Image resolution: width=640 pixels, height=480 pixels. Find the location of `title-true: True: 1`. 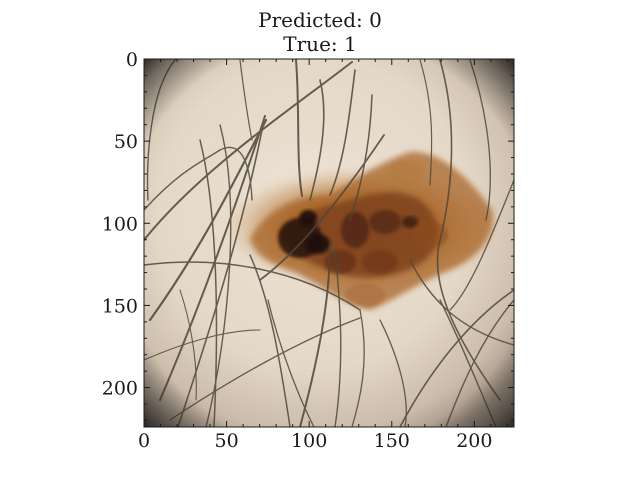

title-true: True: 1 is located at coordinates (320, 44).